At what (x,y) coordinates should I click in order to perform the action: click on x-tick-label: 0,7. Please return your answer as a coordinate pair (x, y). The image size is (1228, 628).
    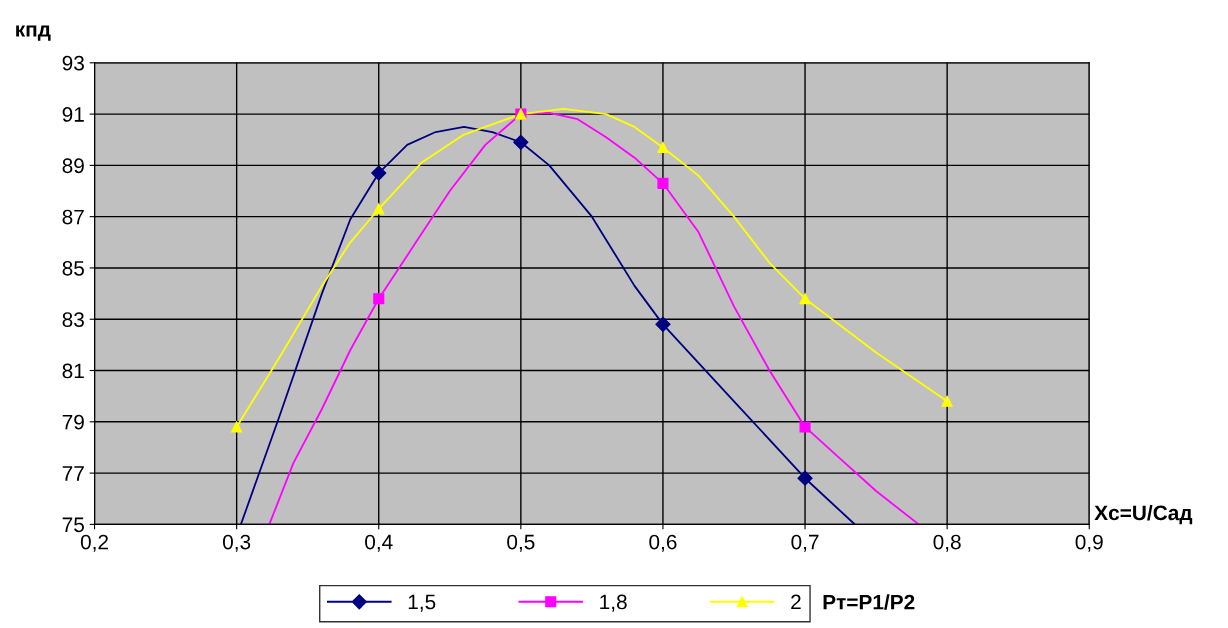
    Looking at the image, I should click on (805, 543).